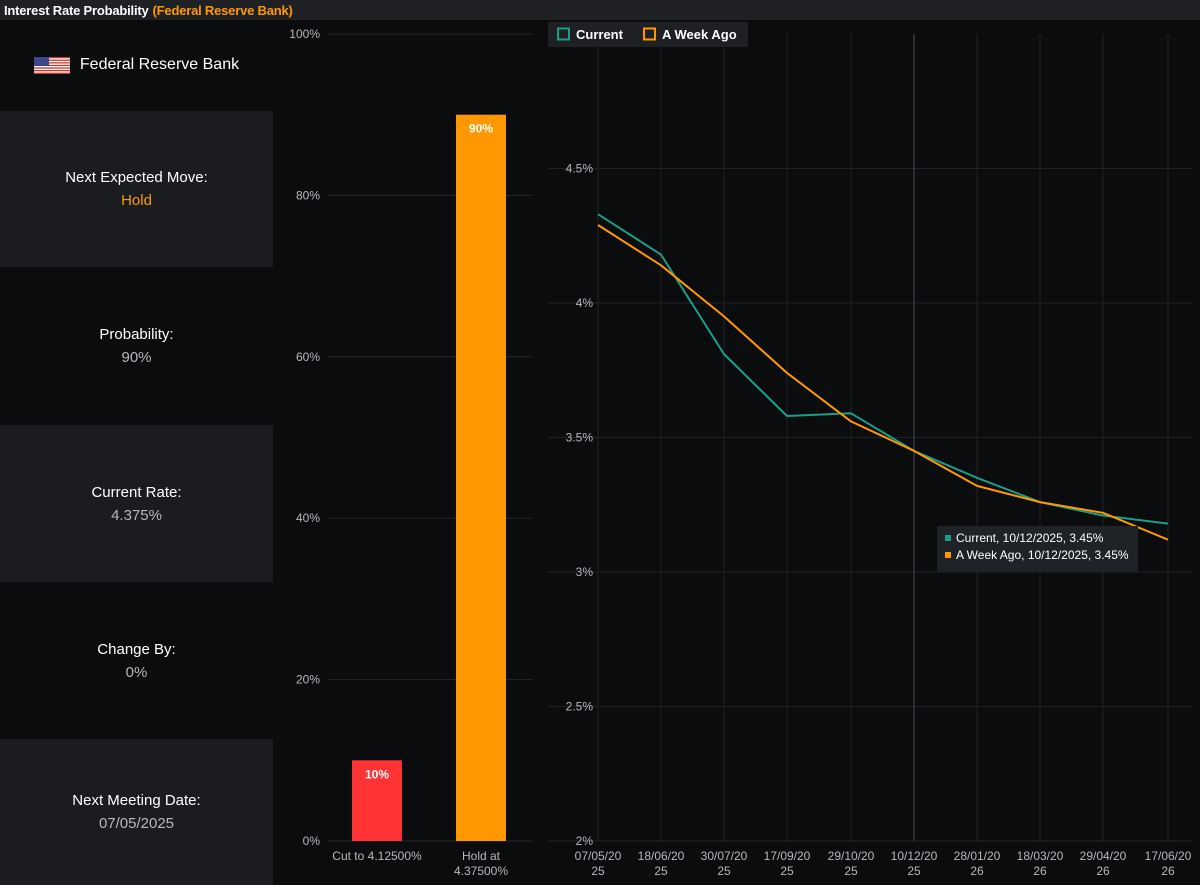 This screenshot has width=1200, height=885. I want to click on line-y-tick-label: 3.5%, so click(580, 438).